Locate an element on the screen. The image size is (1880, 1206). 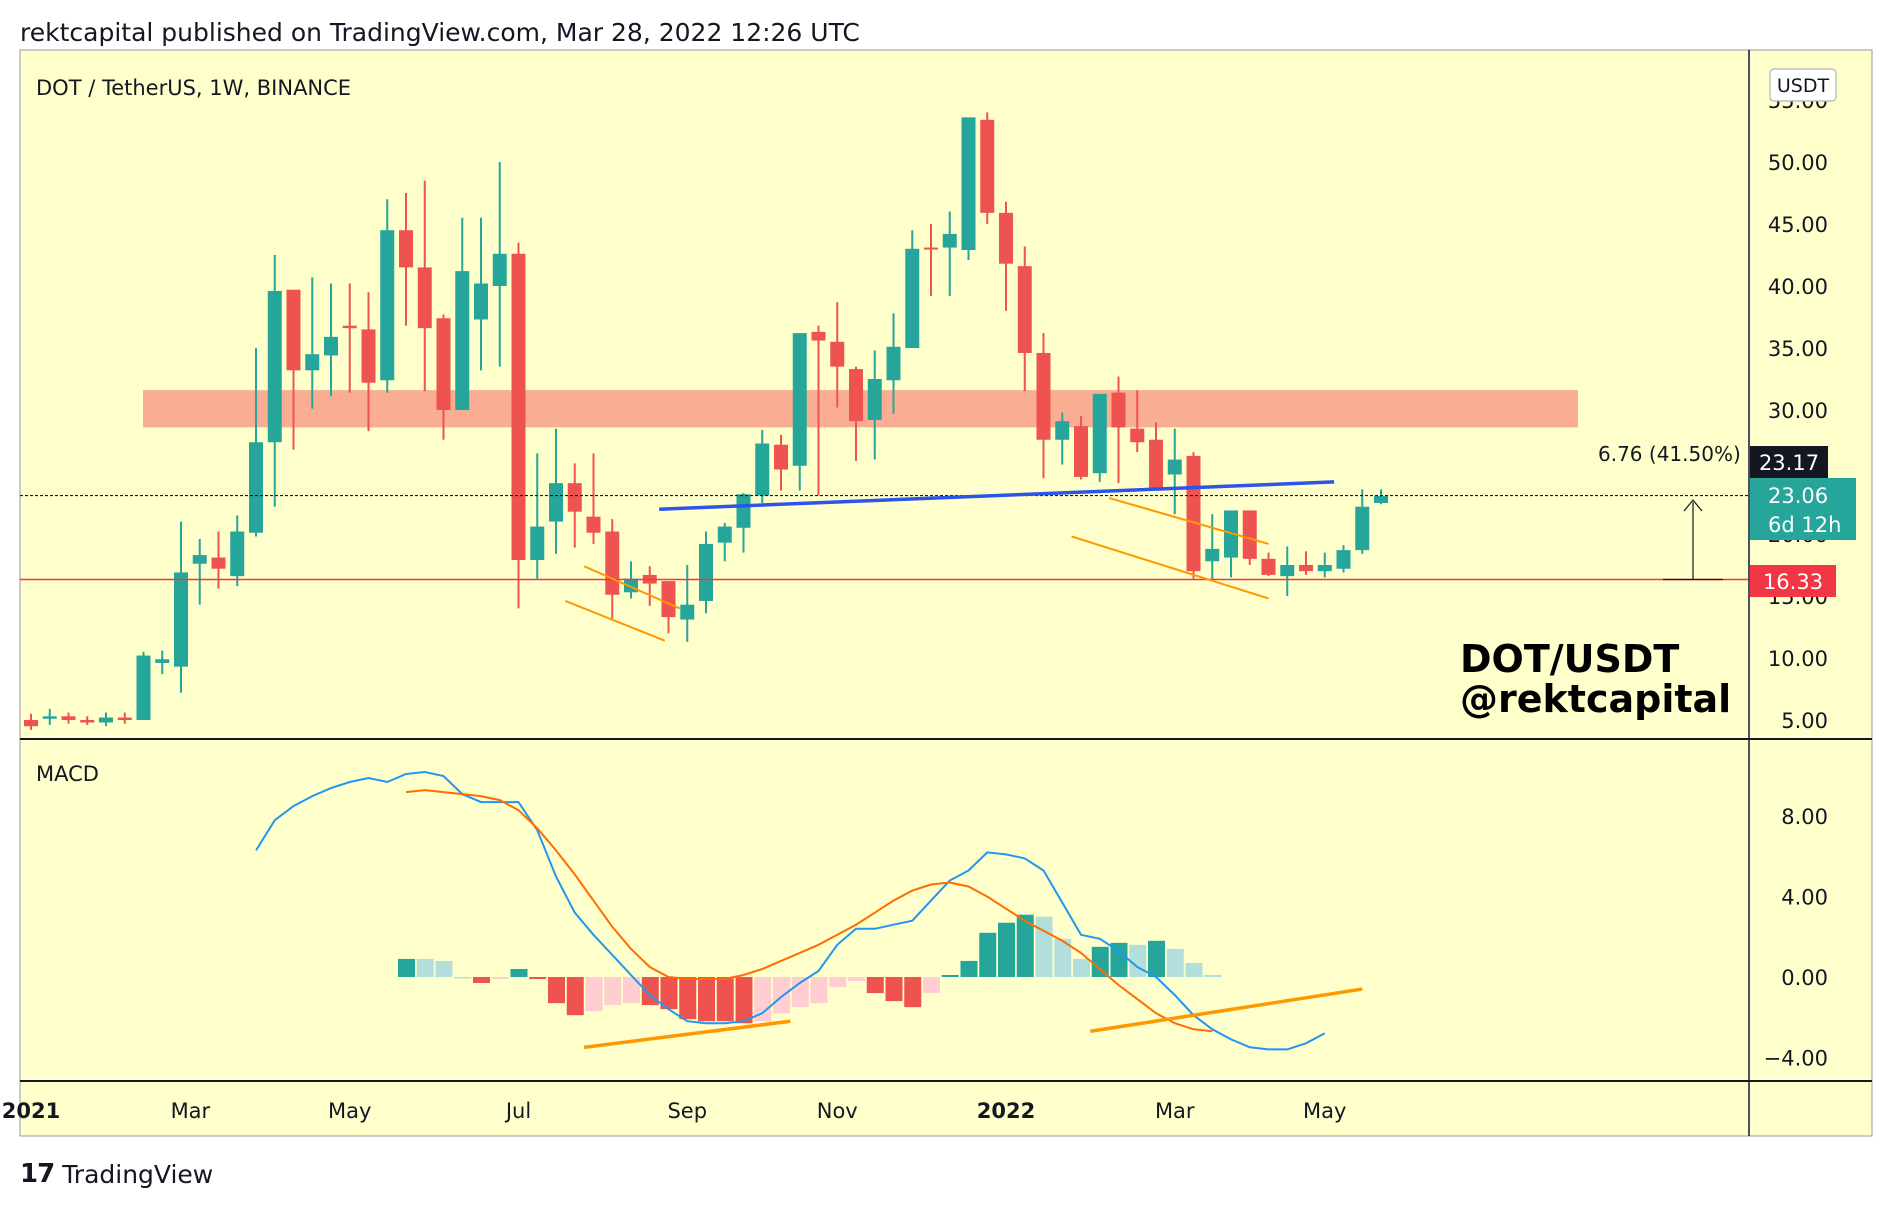
channel-b-lower is located at coordinates (1170, 567).